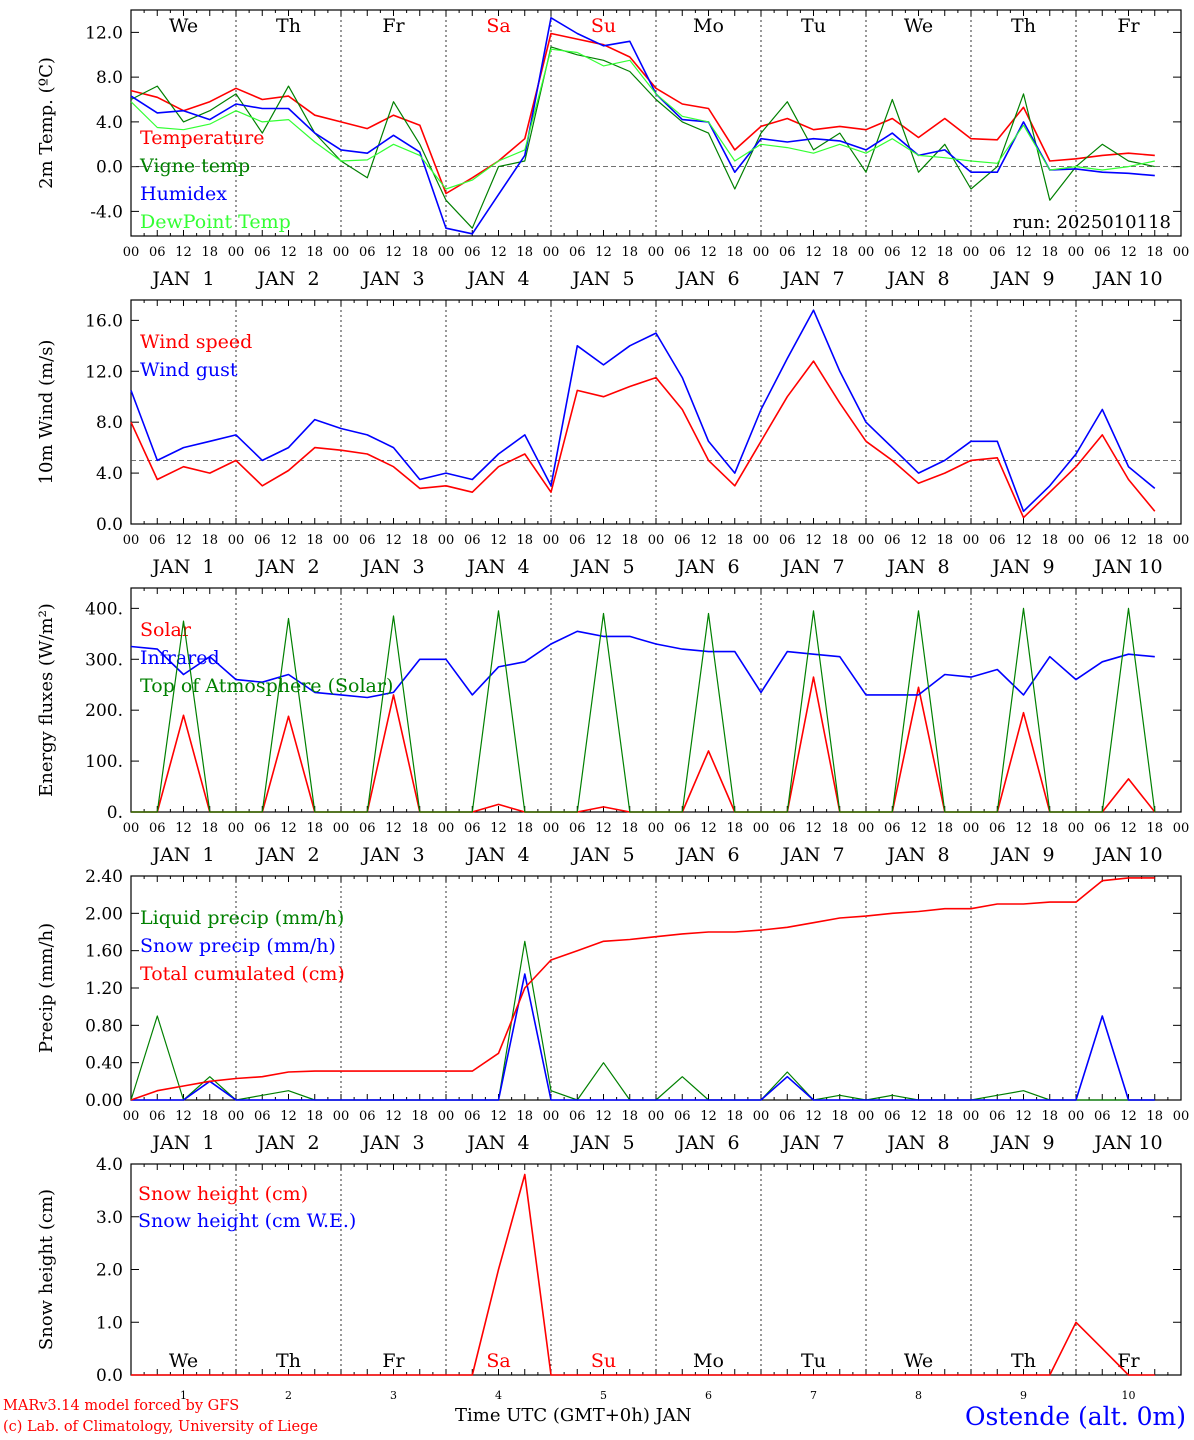  Describe the element at coordinates (104, 609) in the screenshot. I see `y-tick-label: 400.` at that location.